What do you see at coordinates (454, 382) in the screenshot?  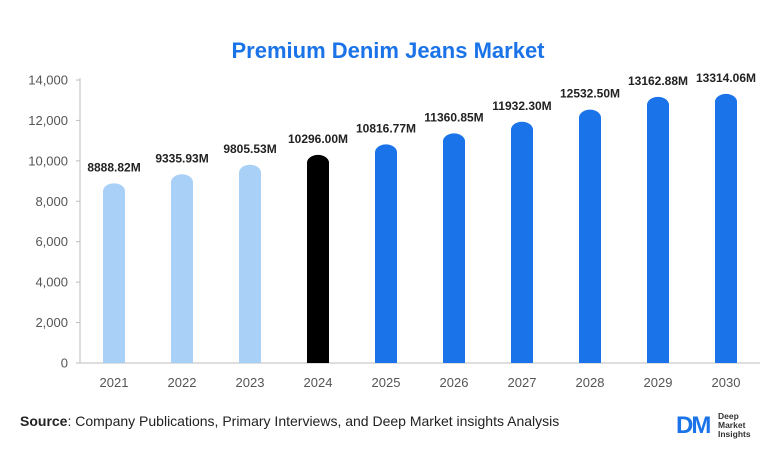 I see `x-tick-label: 2026` at bounding box center [454, 382].